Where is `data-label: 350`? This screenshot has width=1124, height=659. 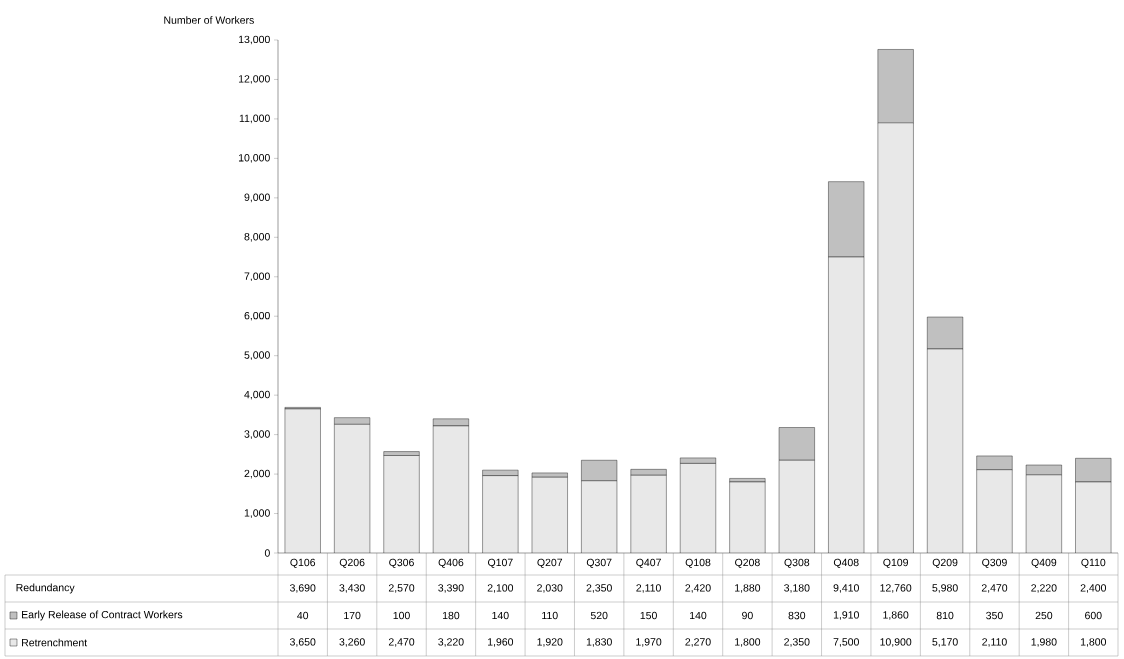 data-label: 350 is located at coordinates (994, 615).